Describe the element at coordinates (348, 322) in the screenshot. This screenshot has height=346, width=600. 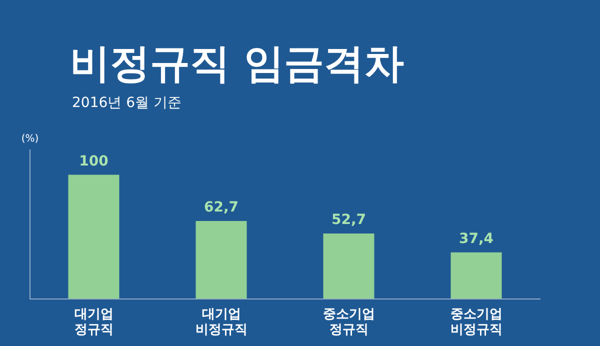
I see `x-tick-label: 중소기업 정규직` at that location.